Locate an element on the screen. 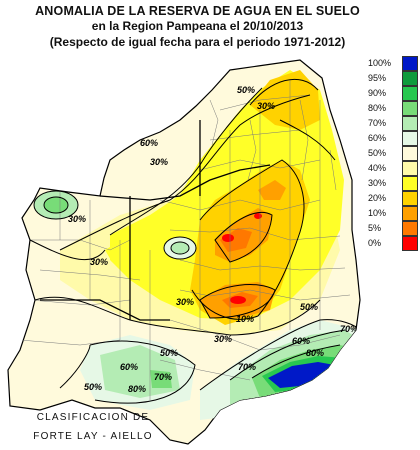 The image size is (420, 450). legend-item: 50% is located at coordinates (393, 153).